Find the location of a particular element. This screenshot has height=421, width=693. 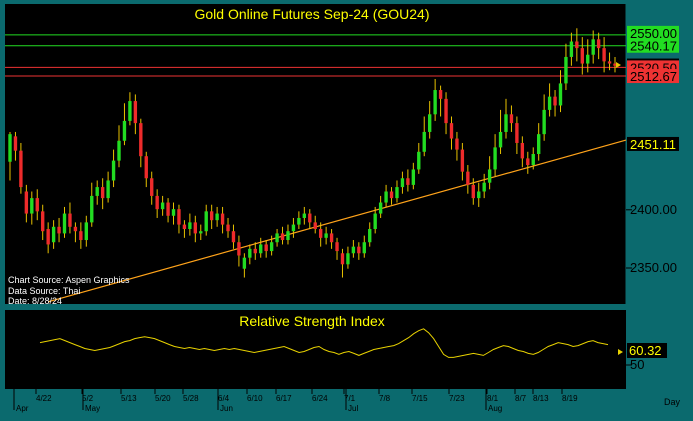

x-minor-label: 8/19 is located at coordinates (570, 398).